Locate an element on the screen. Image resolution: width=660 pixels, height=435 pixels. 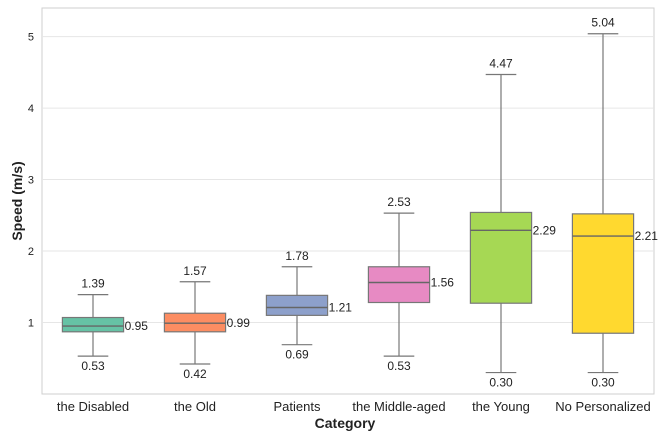
box-group: 2.53 1.56 0.53 is located at coordinates (411, 284).